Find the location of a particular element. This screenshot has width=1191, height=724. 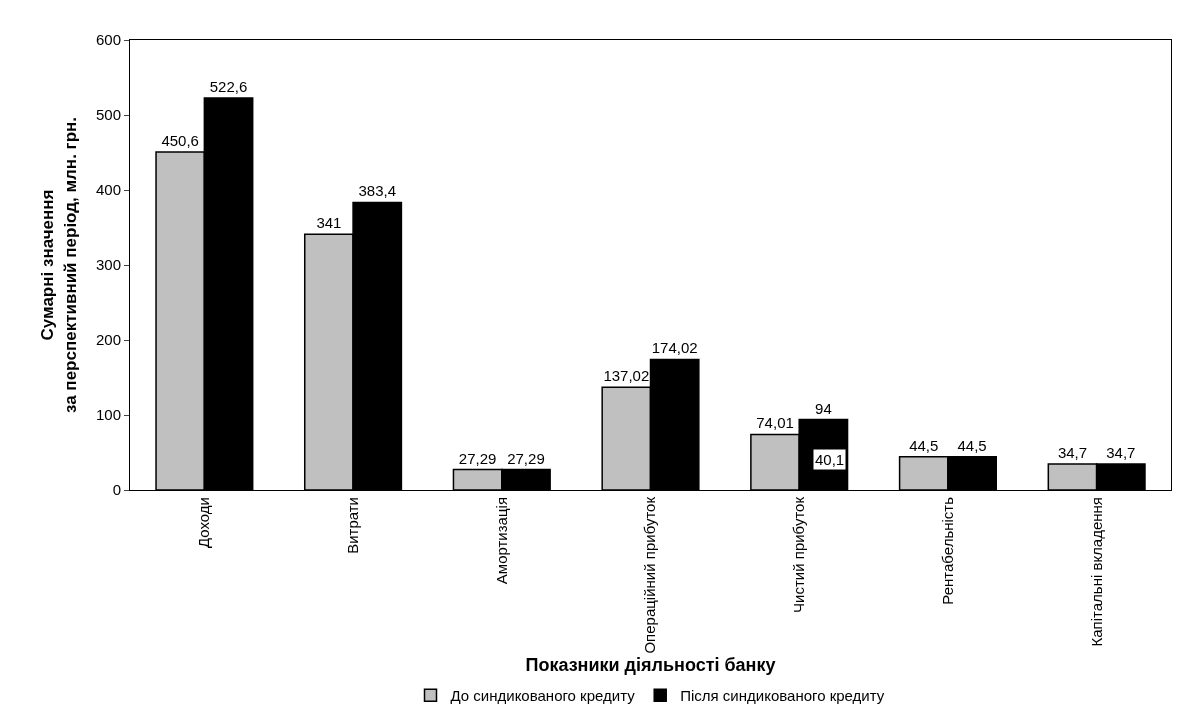

y-tick-label: 500 is located at coordinates (108, 115).